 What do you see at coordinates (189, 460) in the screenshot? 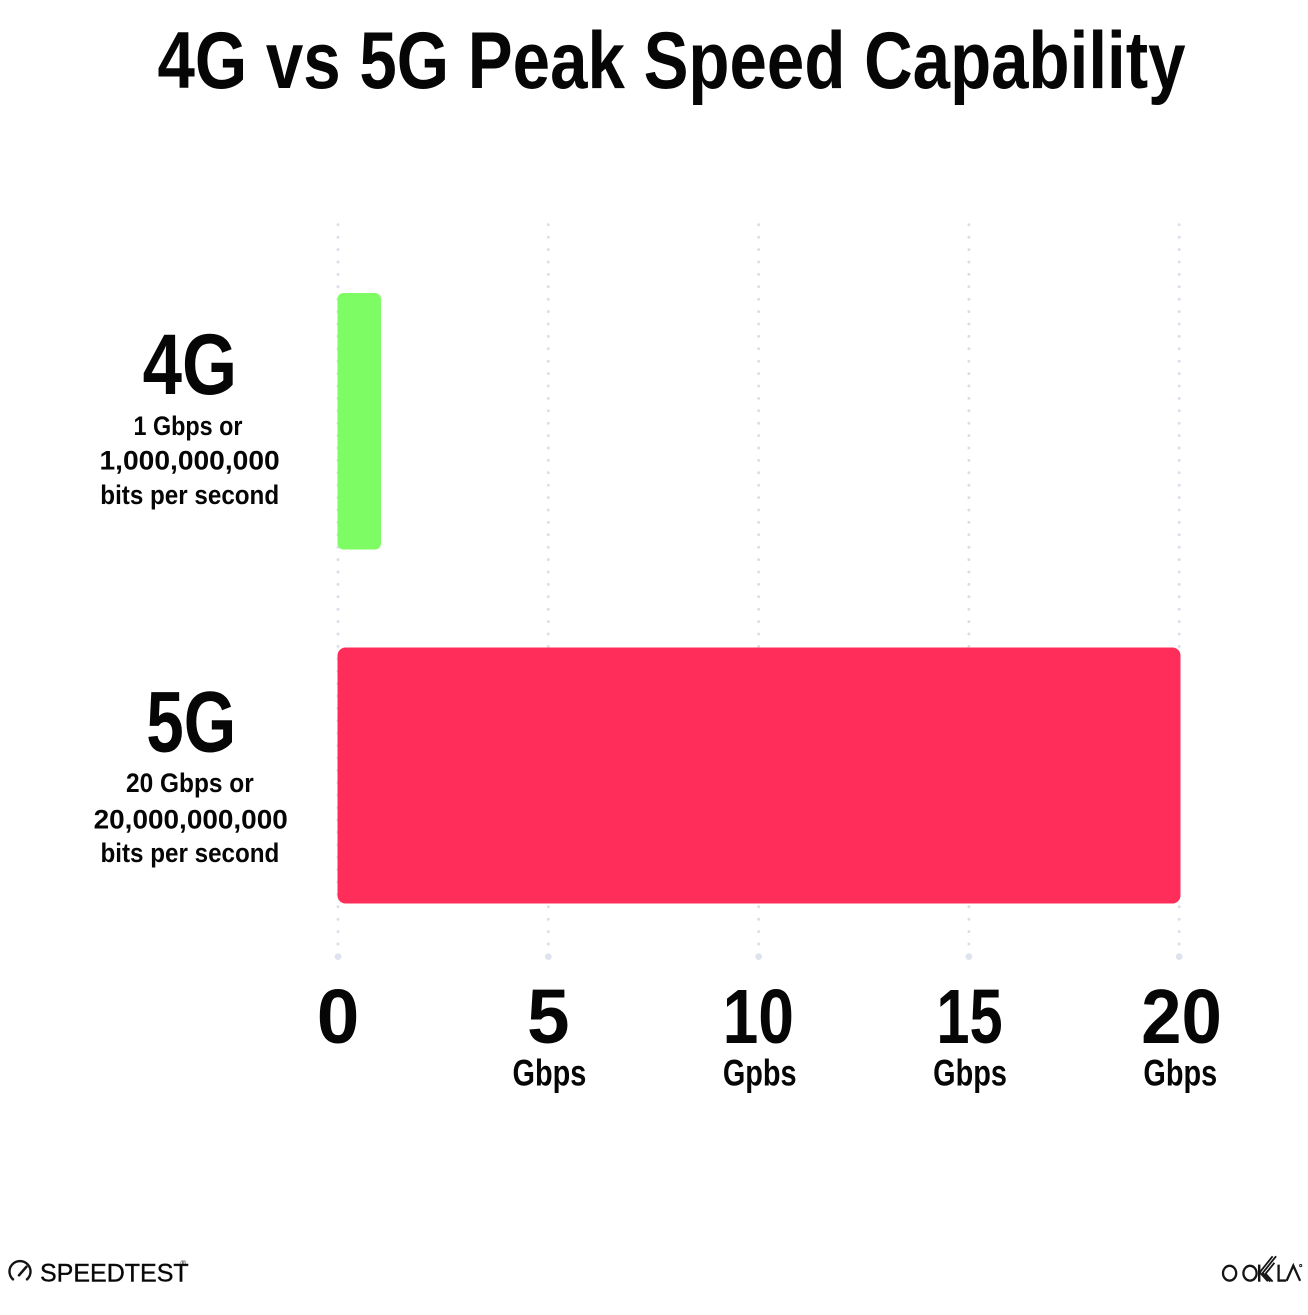
I see `svg-text: 1,000,000,000` at bounding box center [189, 460].